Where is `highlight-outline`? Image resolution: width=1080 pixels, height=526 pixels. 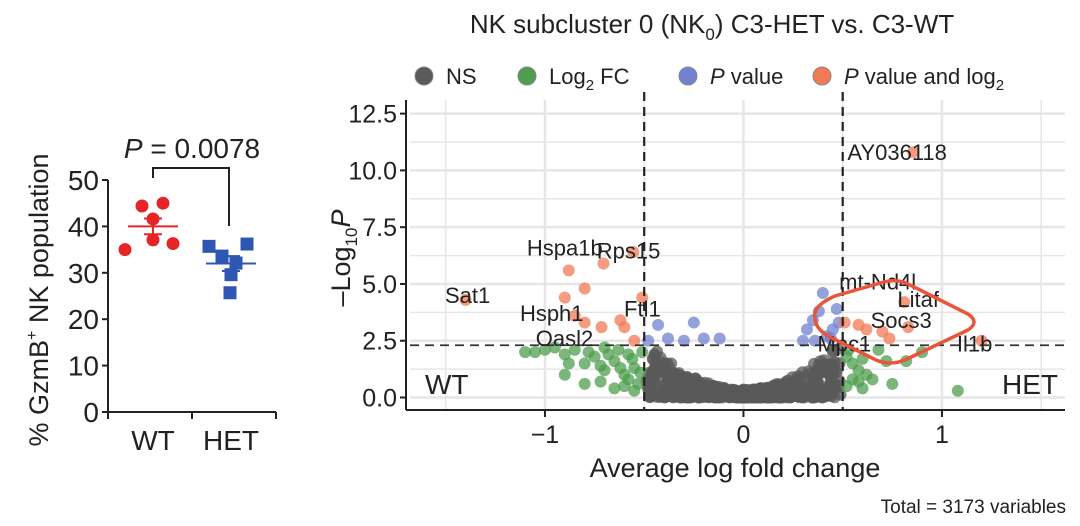 highlight-outline is located at coordinates (894, 321).